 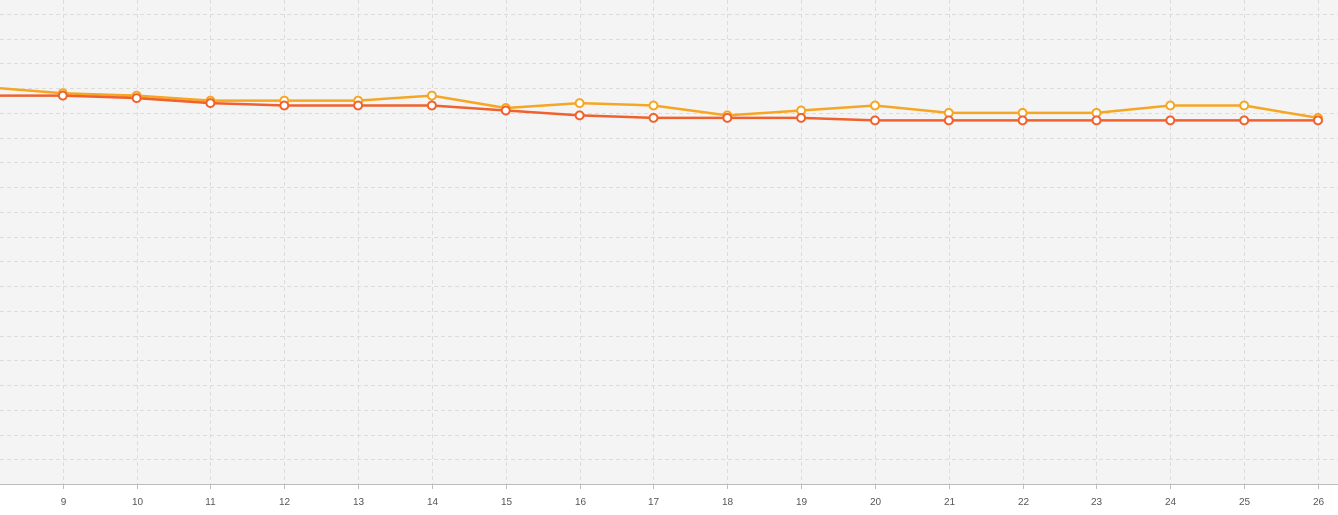 What do you see at coordinates (359, 502) in the screenshot?
I see `x-tick-label: 13` at bounding box center [359, 502].